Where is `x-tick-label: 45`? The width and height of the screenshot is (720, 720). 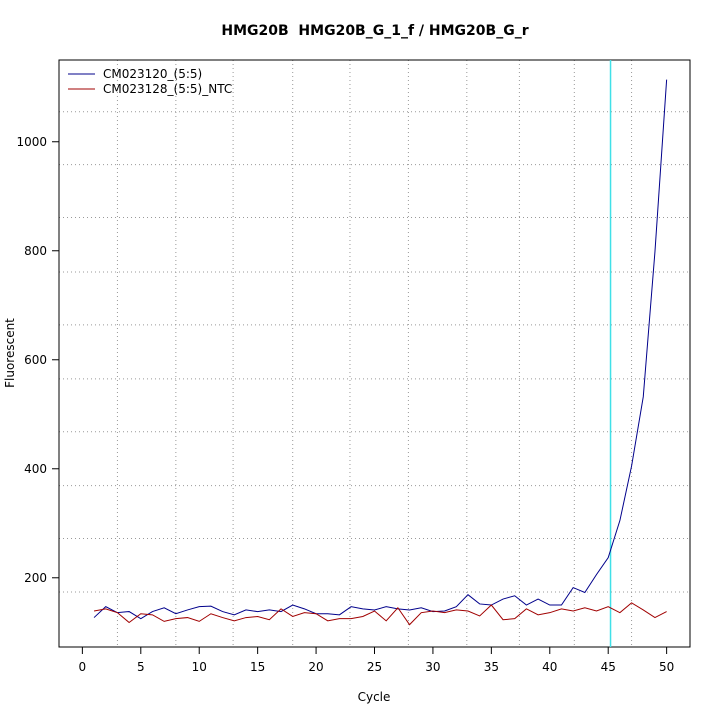
x-tick-label: 45 is located at coordinates (608, 667).